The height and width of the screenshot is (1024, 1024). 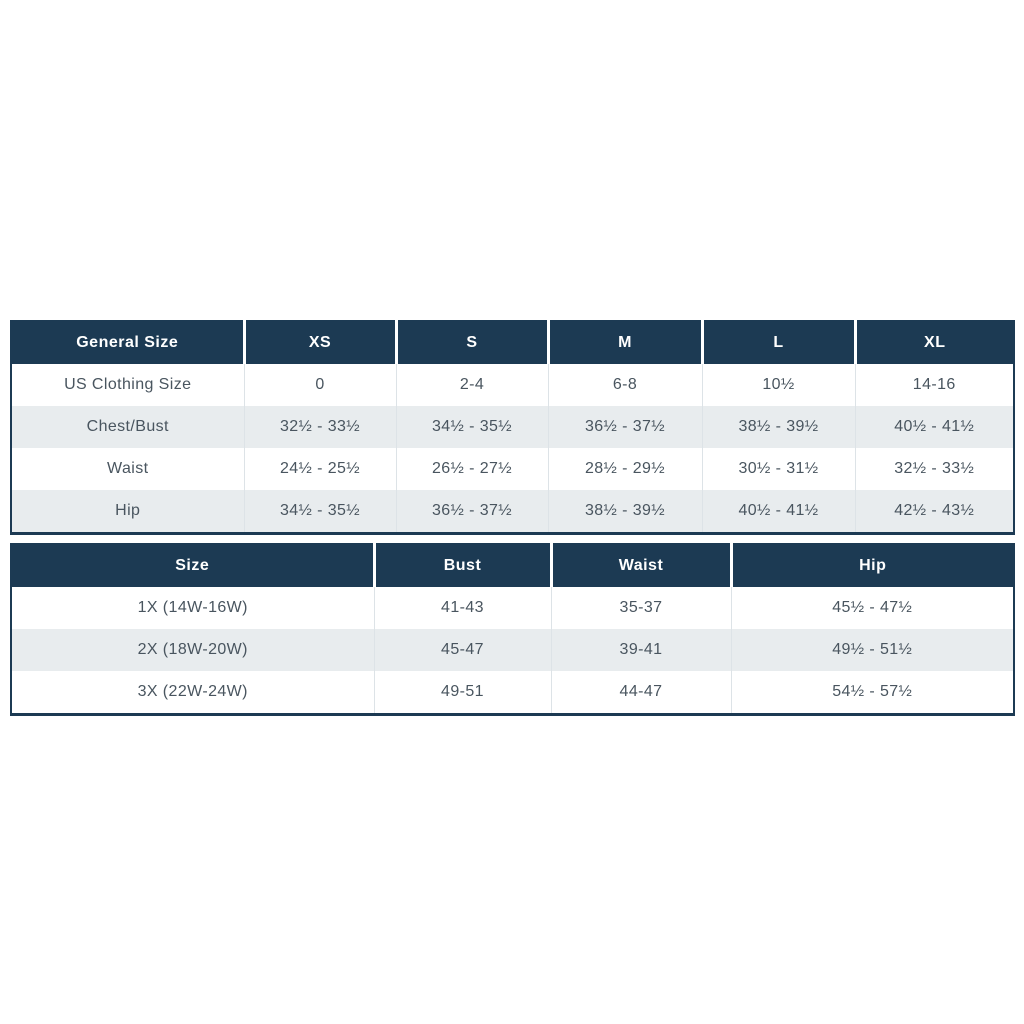 What do you see at coordinates (872, 565) in the screenshot?
I see `column-header: Hip` at bounding box center [872, 565].